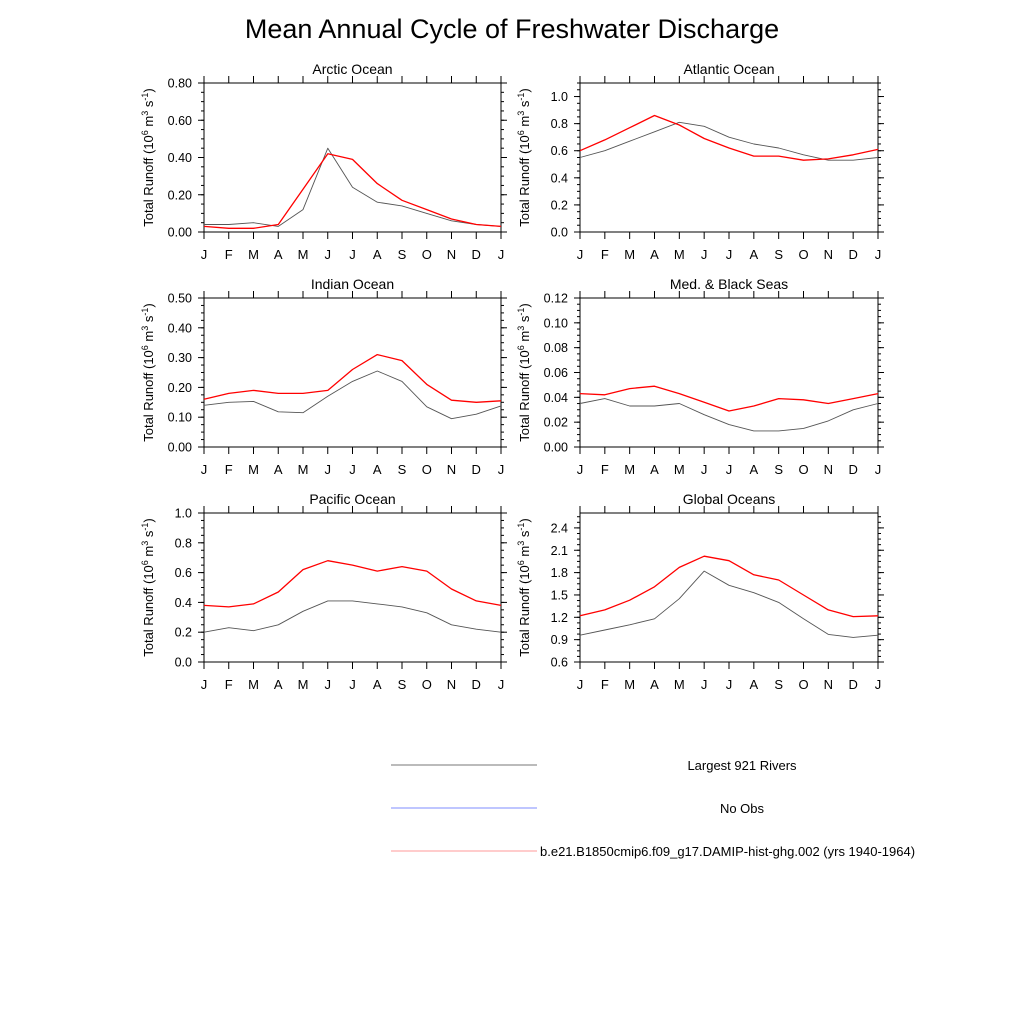 The image size is (1024, 1024). I want to click on panel-title: Arctic Ocean, so click(352, 69).